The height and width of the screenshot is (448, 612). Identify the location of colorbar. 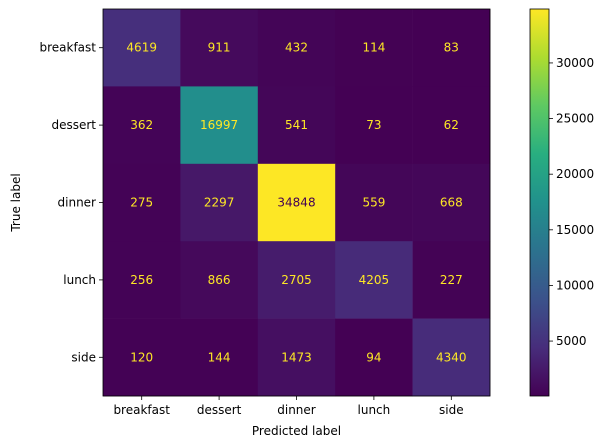
(539, 202).